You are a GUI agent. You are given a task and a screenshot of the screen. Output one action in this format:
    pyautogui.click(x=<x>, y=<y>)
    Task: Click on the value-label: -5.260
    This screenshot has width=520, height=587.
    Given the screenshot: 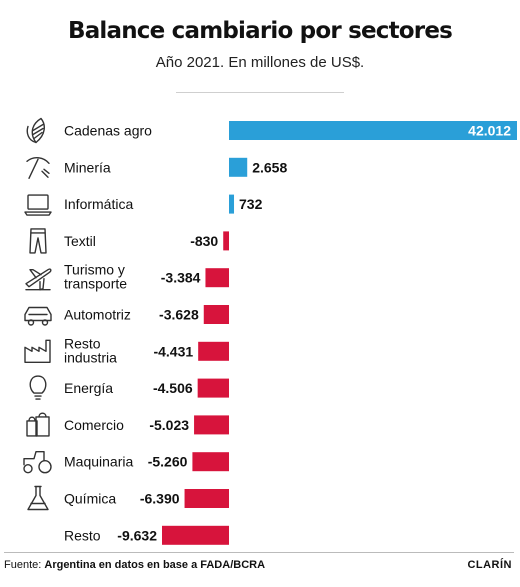 What is the action you would take?
    pyautogui.click(x=168, y=462)
    